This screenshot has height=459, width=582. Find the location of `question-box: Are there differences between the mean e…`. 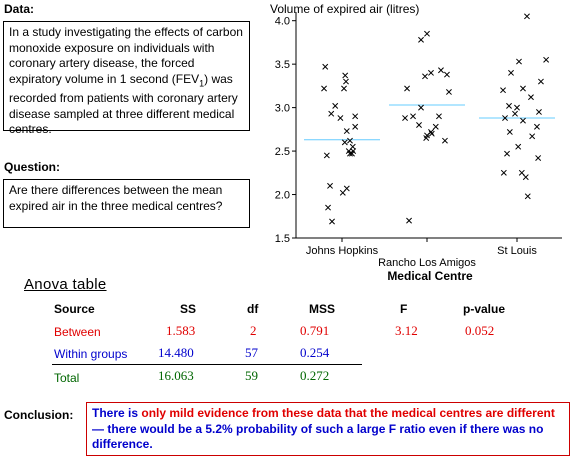

question-box: Are there differences between the mean e… is located at coordinates (126, 203).